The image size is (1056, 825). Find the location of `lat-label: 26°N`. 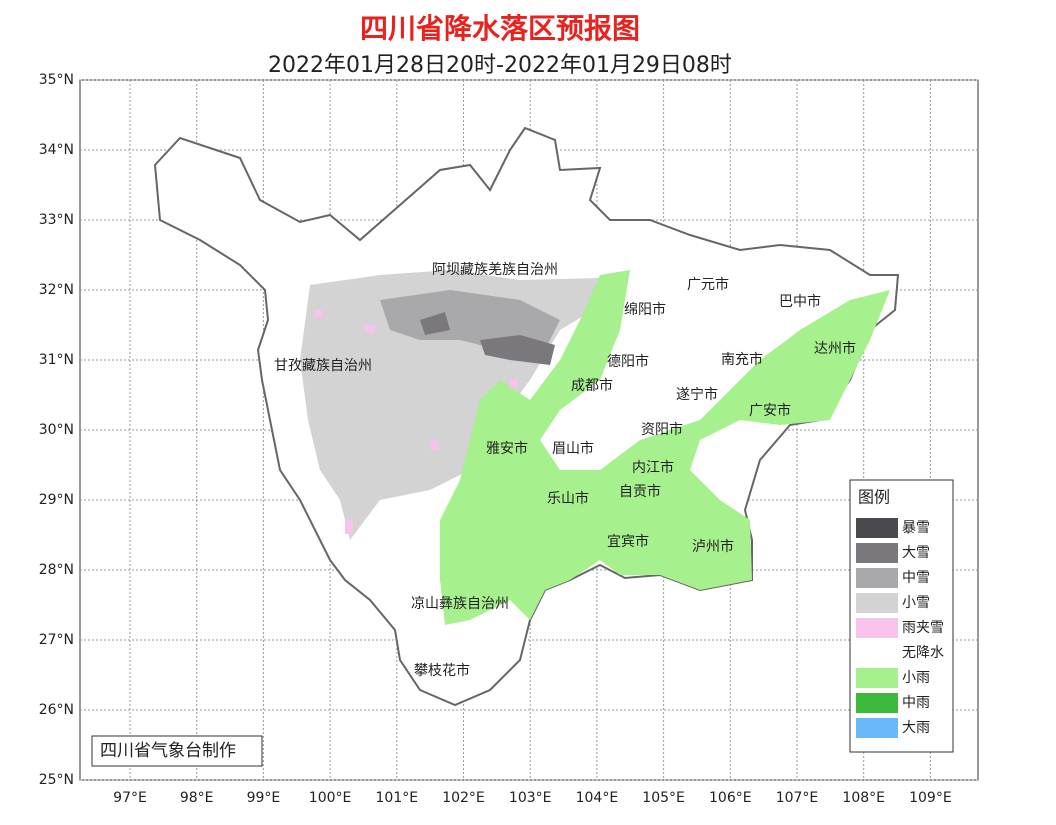

lat-label: 26°N is located at coordinates (56, 710).